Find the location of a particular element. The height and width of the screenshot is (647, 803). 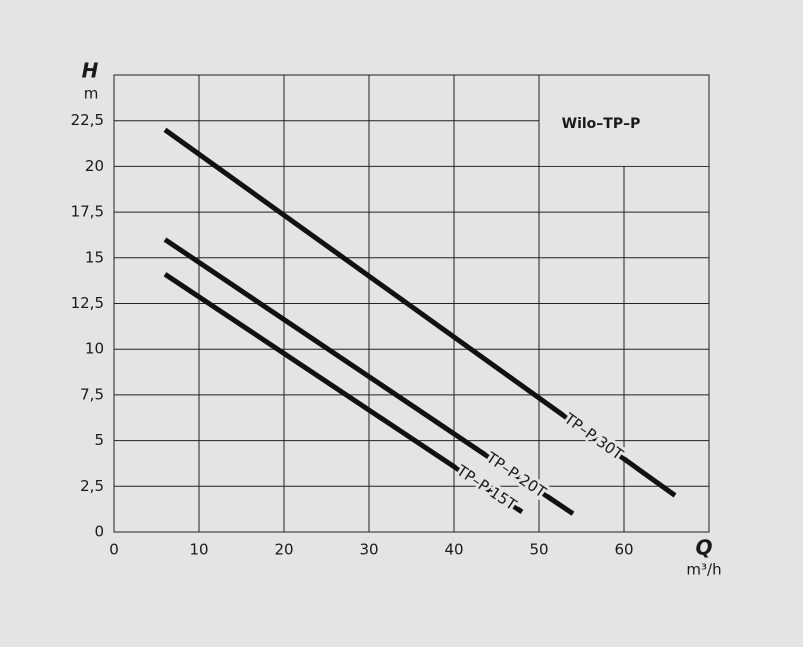

y-tick-label: 17,5 is located at coordinates (87, 212).